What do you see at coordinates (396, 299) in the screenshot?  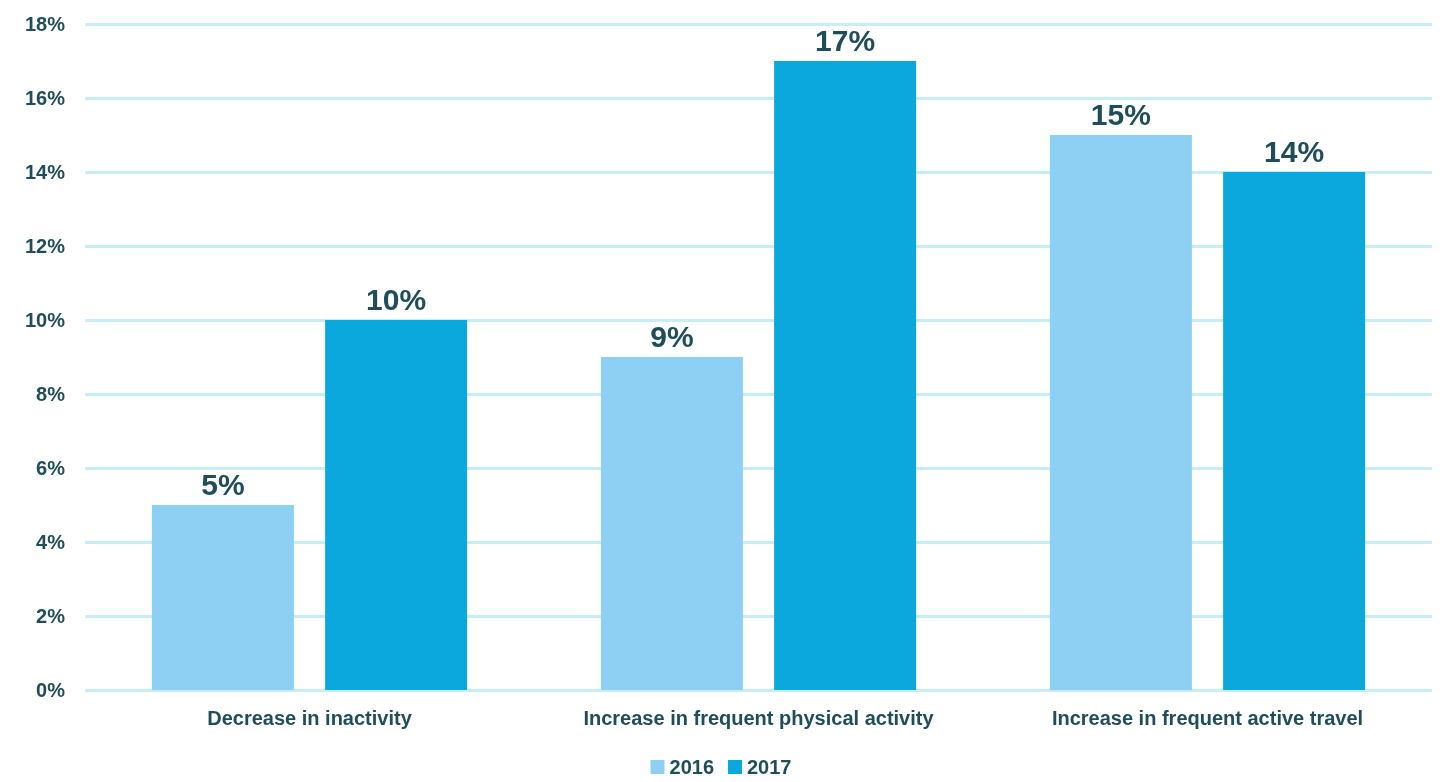 I see `data-label: 10%` at bounding box center [396, 299].